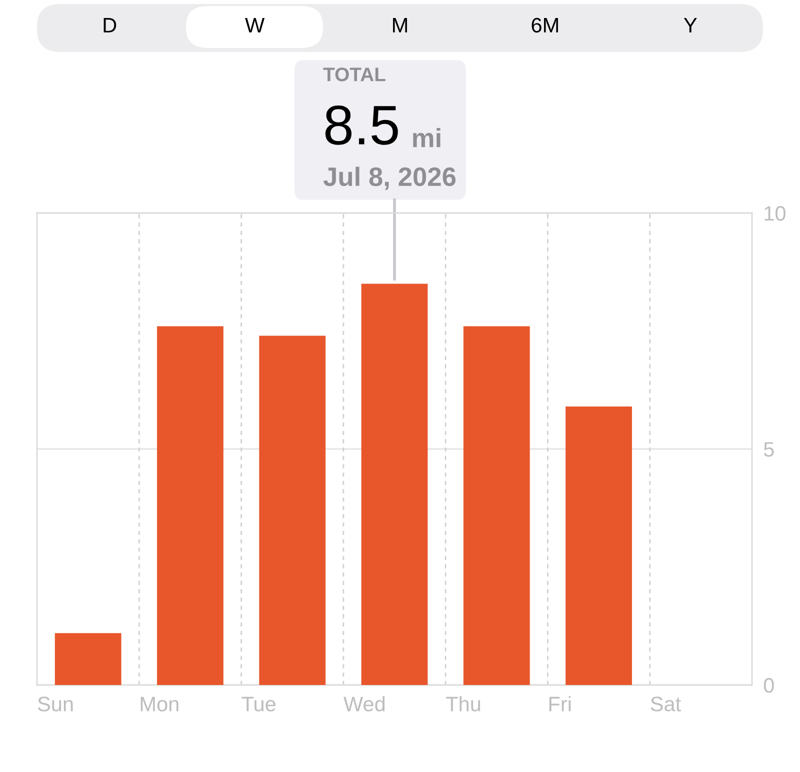 The height and width of the screenshot is (772, 800). I want to click on x-tick-label: Mon, so click(159, 704).